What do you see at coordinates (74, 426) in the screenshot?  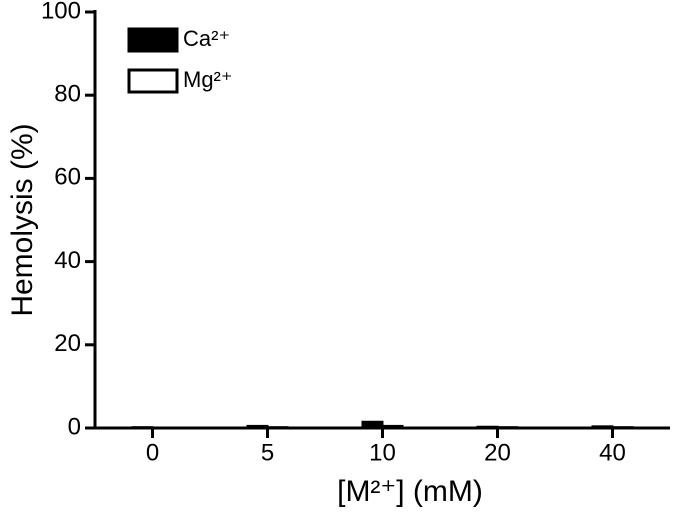 I see `y-tick-label: 0` at bounding box center [74, 426].